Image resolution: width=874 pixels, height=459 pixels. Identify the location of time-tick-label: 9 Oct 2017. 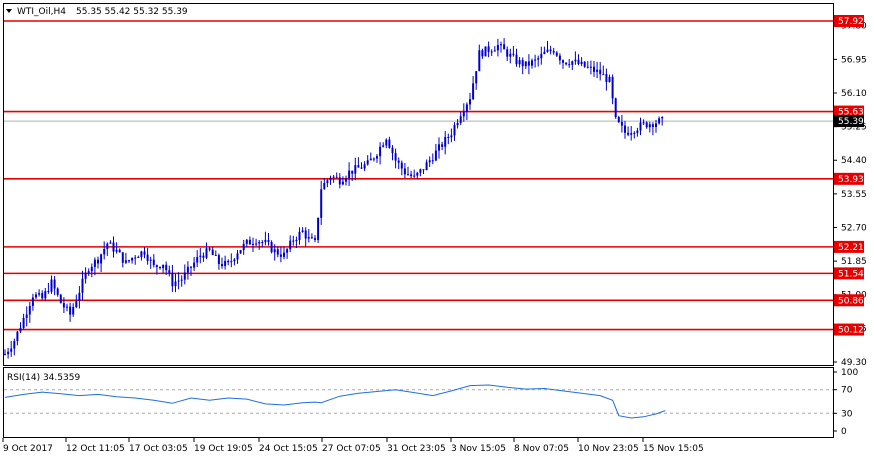
(28, 449).